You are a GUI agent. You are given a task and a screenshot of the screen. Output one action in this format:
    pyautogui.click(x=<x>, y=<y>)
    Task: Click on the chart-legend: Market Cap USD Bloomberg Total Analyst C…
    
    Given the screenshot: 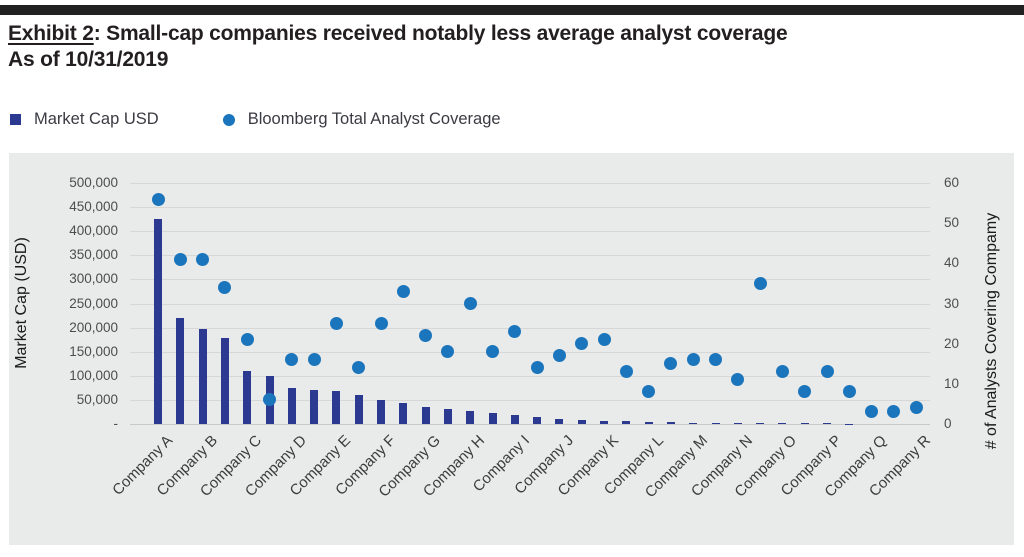 What is the action you would take?
    pyautogui.click(x=255, y=119)
    